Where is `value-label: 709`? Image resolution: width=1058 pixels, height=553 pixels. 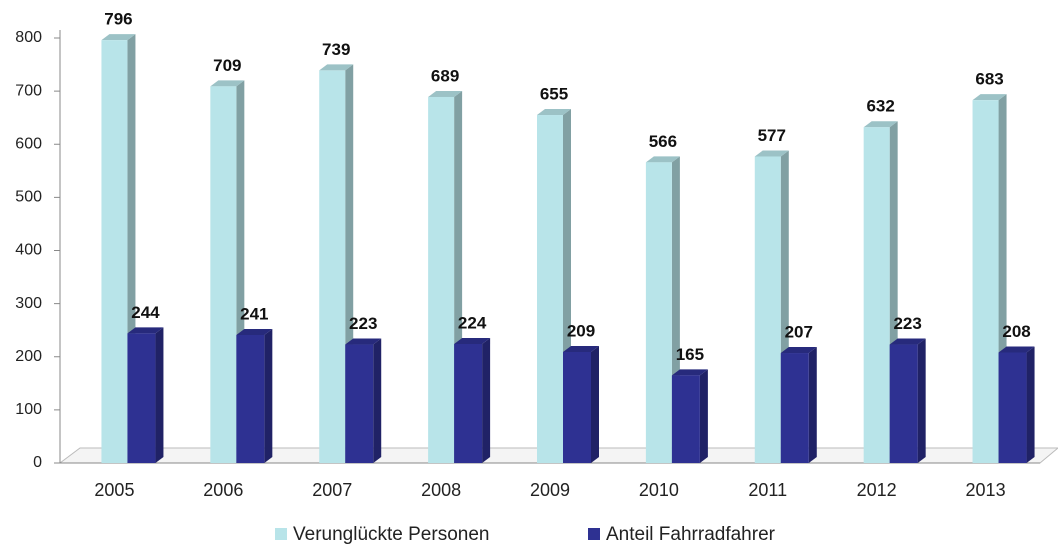 value-label: 709 is located at coordinates (227, 65).